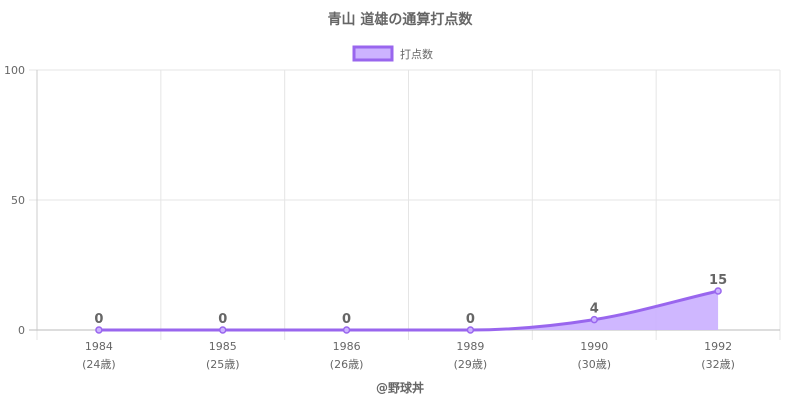 This screenshot has width=800, height=400. What do you see at coordinates (223, 364) in the screenshot?
I see `x-tick-sublabel: (25歳)` at bounding box center [223, 364].